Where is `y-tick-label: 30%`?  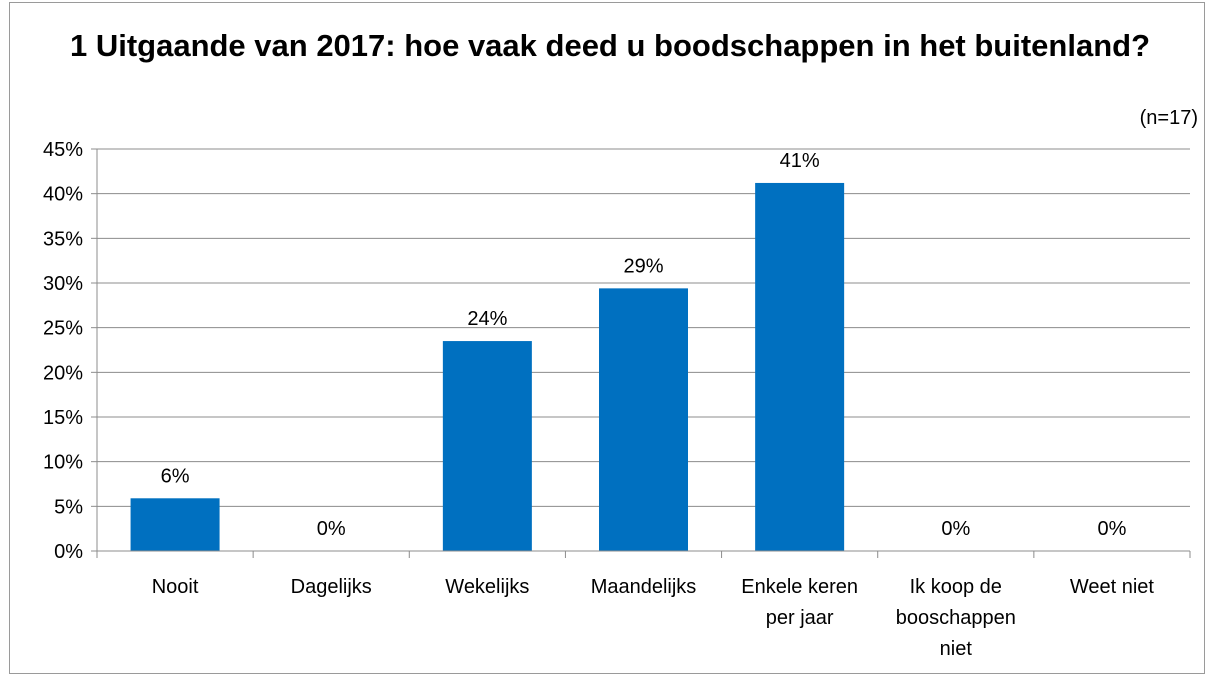
y-tick-label: 30% is located at coordinates (63, 284).